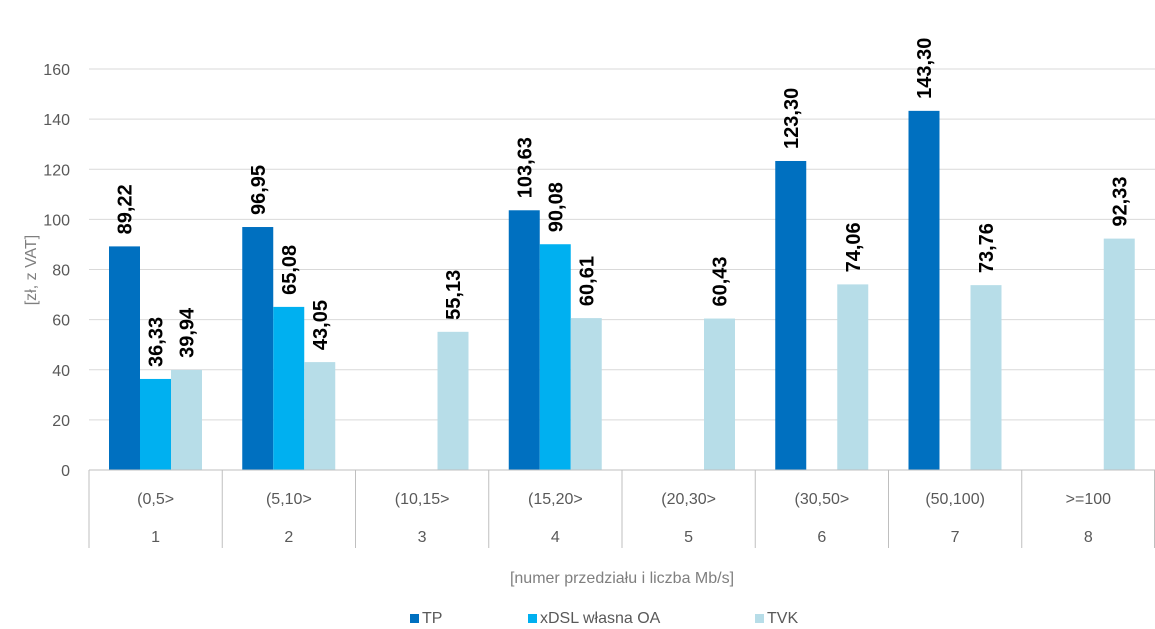 The image size is (1155, 629). Describe the element at coordinates (622, 578) in the screenshot. I see `x-axis-title: [numer przedziału i liczba Mb/s]` at that location.